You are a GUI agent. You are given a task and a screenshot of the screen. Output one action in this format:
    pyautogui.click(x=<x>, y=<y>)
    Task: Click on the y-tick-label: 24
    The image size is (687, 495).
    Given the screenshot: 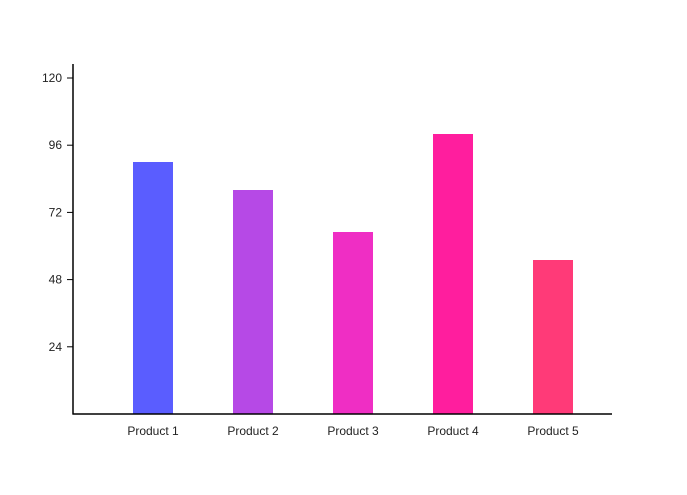 What is the action you would take?
    pyautogui.click(x=56, y=347)
    